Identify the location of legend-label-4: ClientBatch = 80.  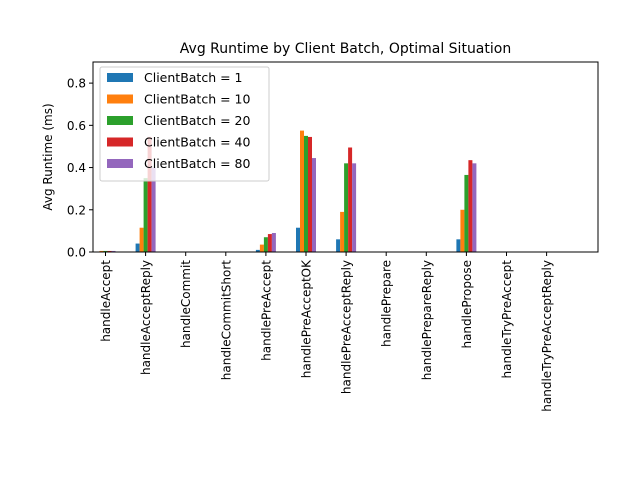
(197, 163).